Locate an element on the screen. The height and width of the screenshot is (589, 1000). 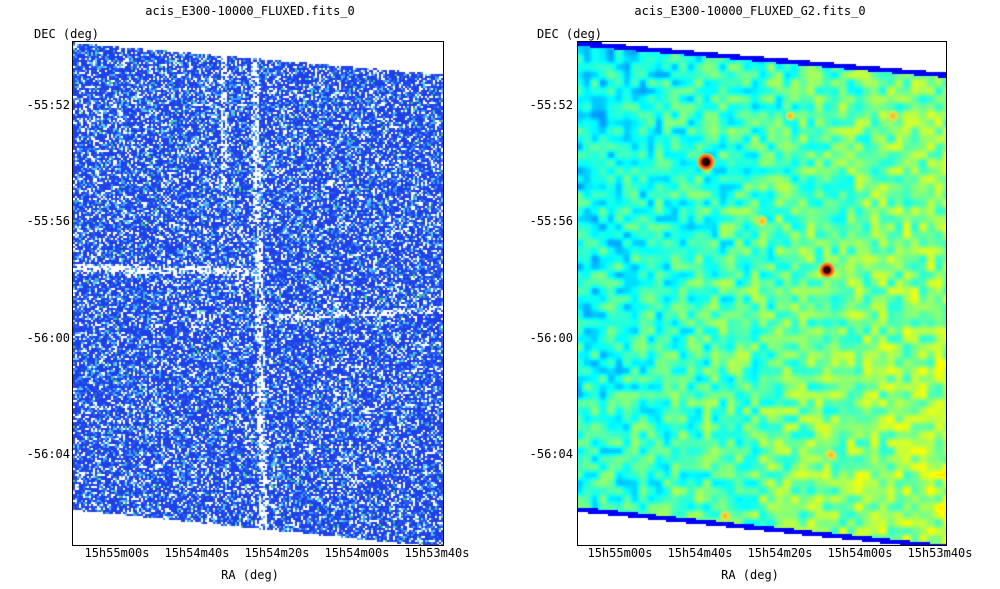
right-y-tick: -56:00 is located at coordinates (551, 338).